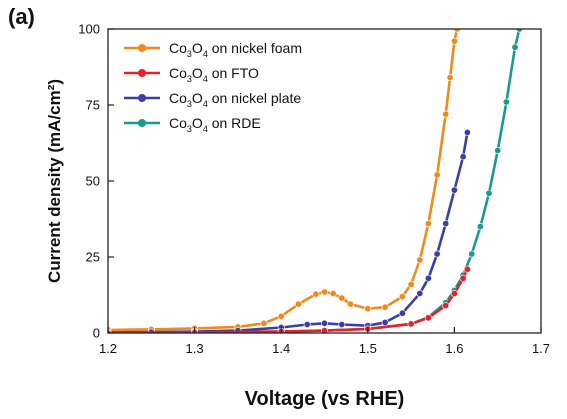  Describe the element at coordinates (21, 16) in the screenshot. I see `panel-label: (a)` at that location.